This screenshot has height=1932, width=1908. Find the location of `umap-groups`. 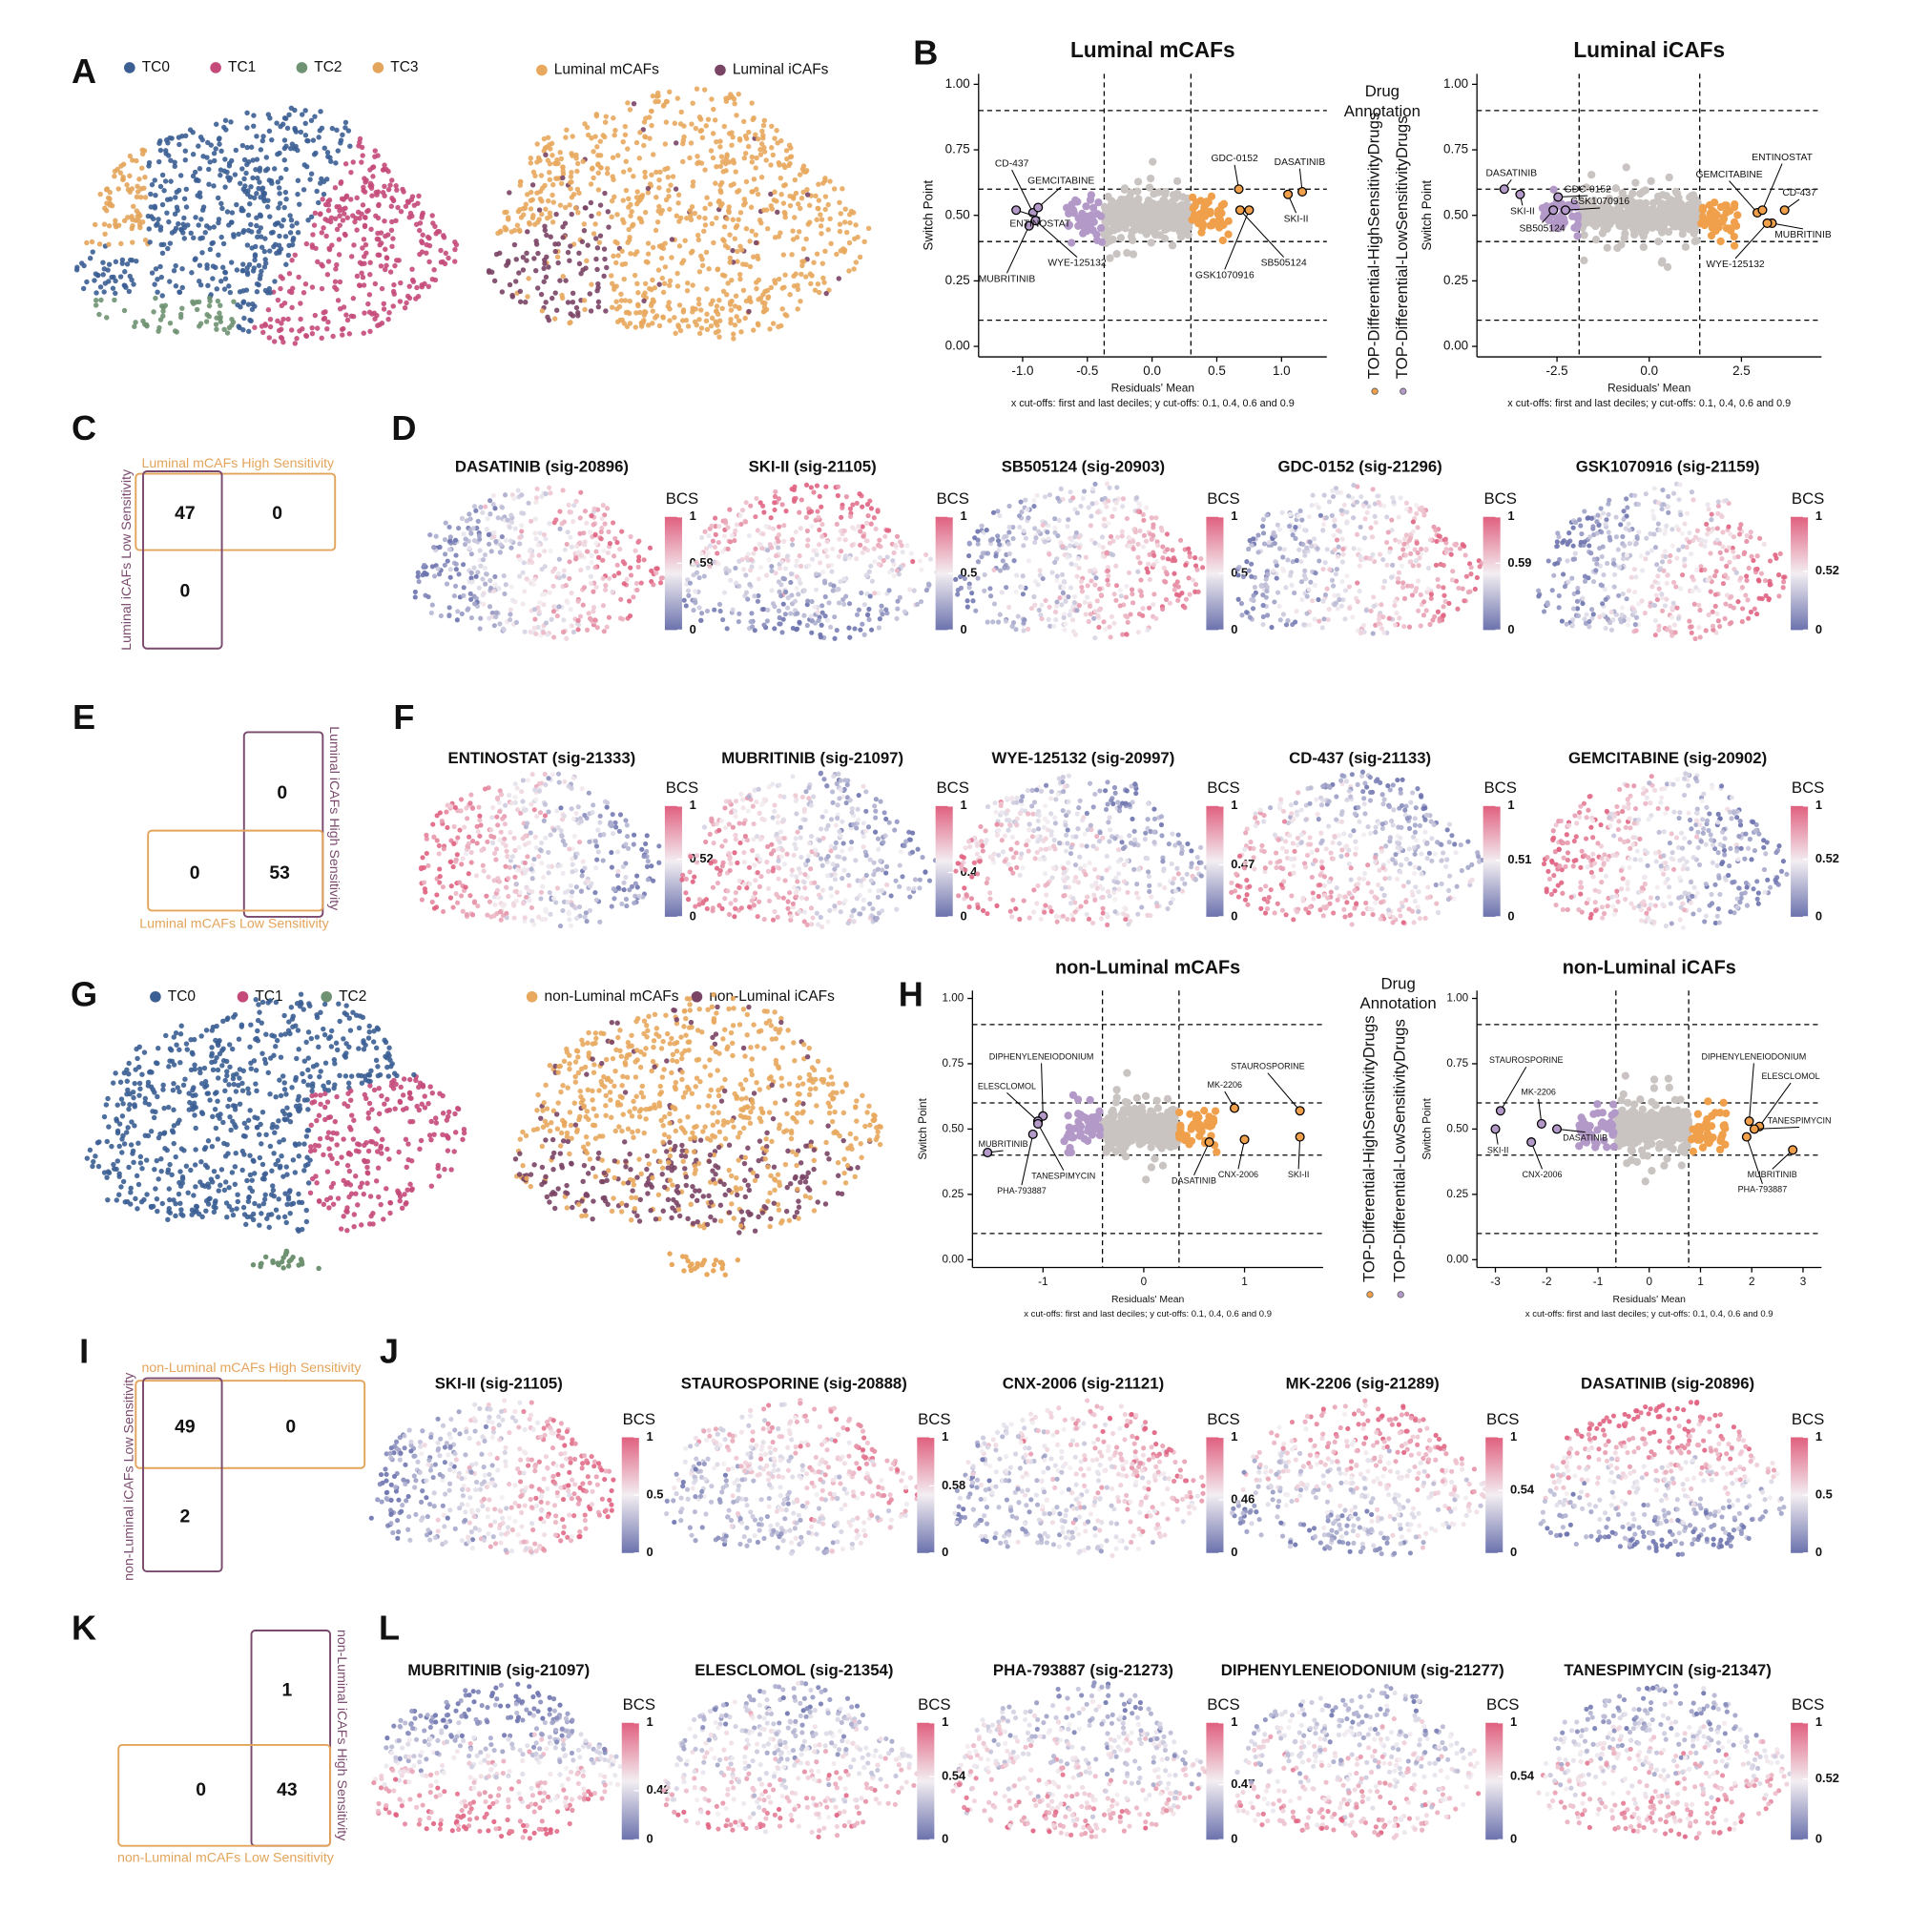

umap-groups is located at coordinates (697, 1134).